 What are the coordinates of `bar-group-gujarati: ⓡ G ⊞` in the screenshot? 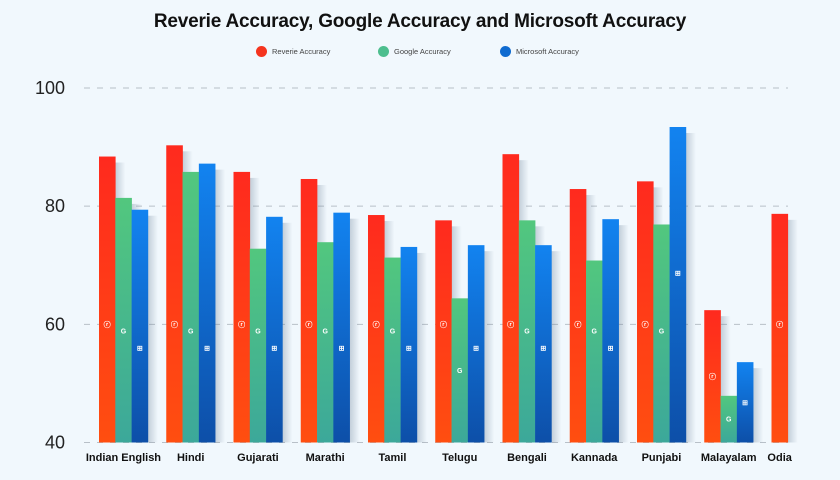 It's located at (263, 307).